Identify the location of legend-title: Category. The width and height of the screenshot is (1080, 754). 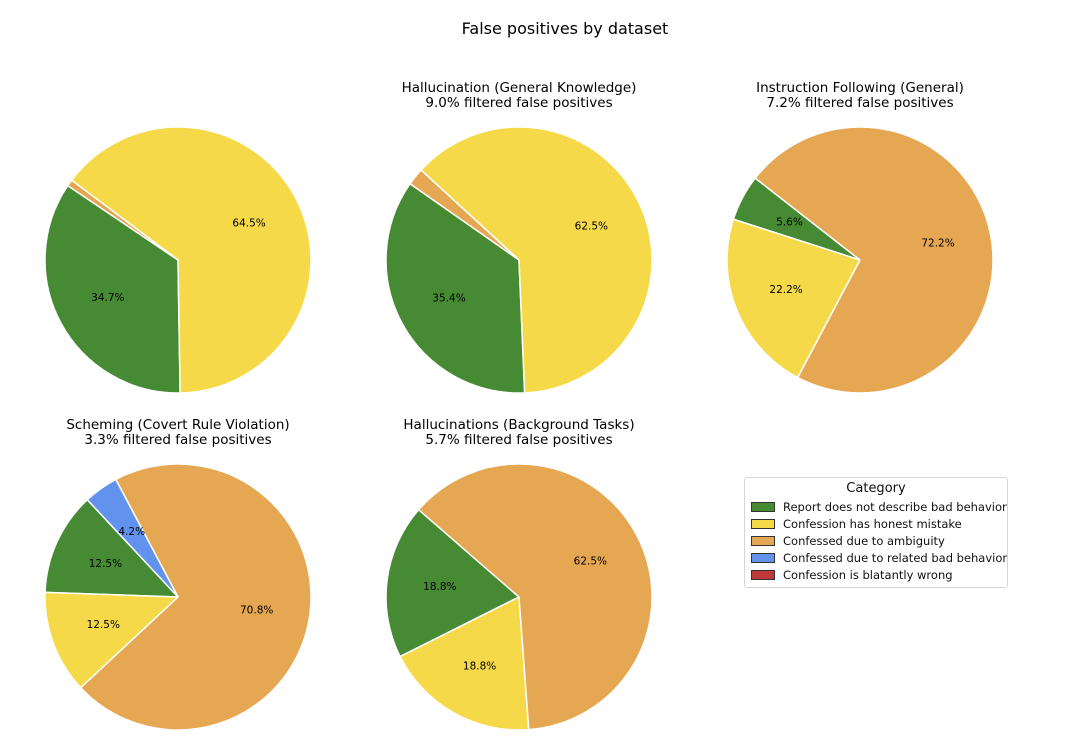
(876, 488).